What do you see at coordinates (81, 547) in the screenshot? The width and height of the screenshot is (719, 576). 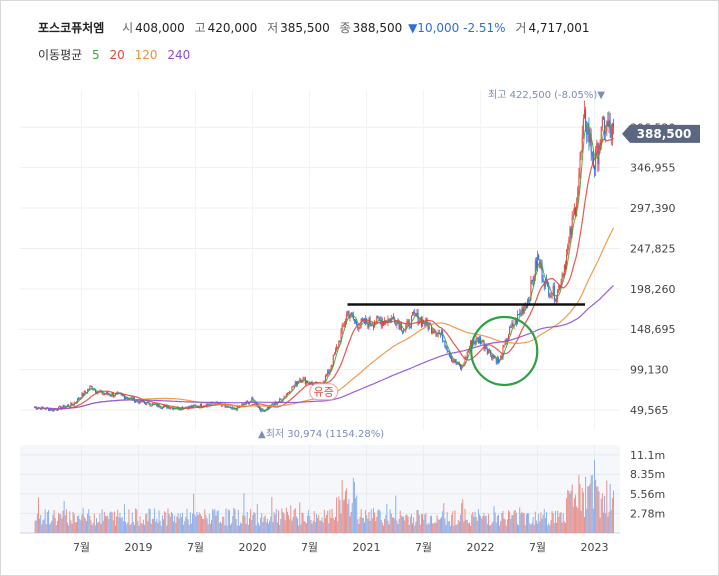 I see `x-tick-label: 7월` at bounding box center [81, 547].